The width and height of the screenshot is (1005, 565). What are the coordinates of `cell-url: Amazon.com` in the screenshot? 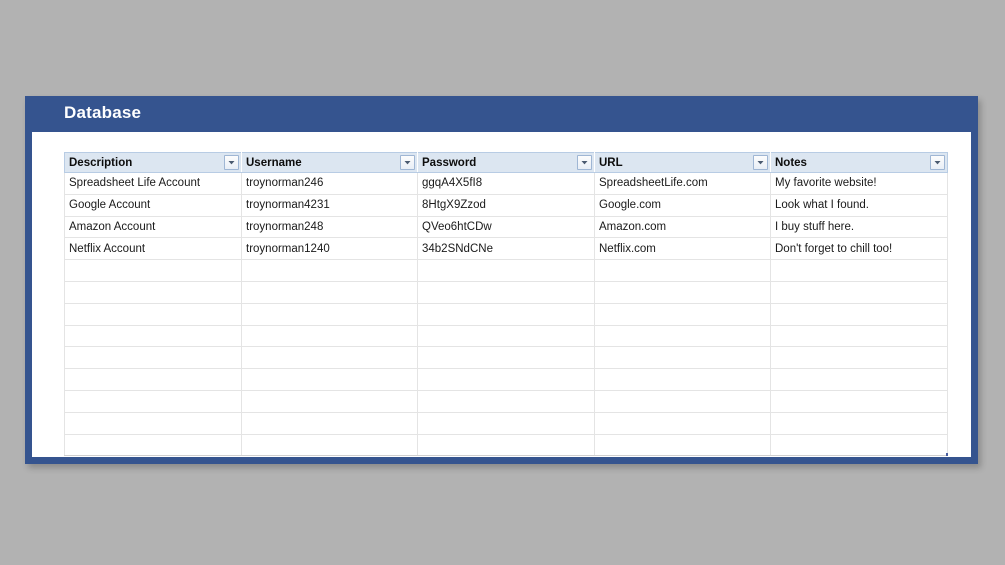 It's located at (682, 227).